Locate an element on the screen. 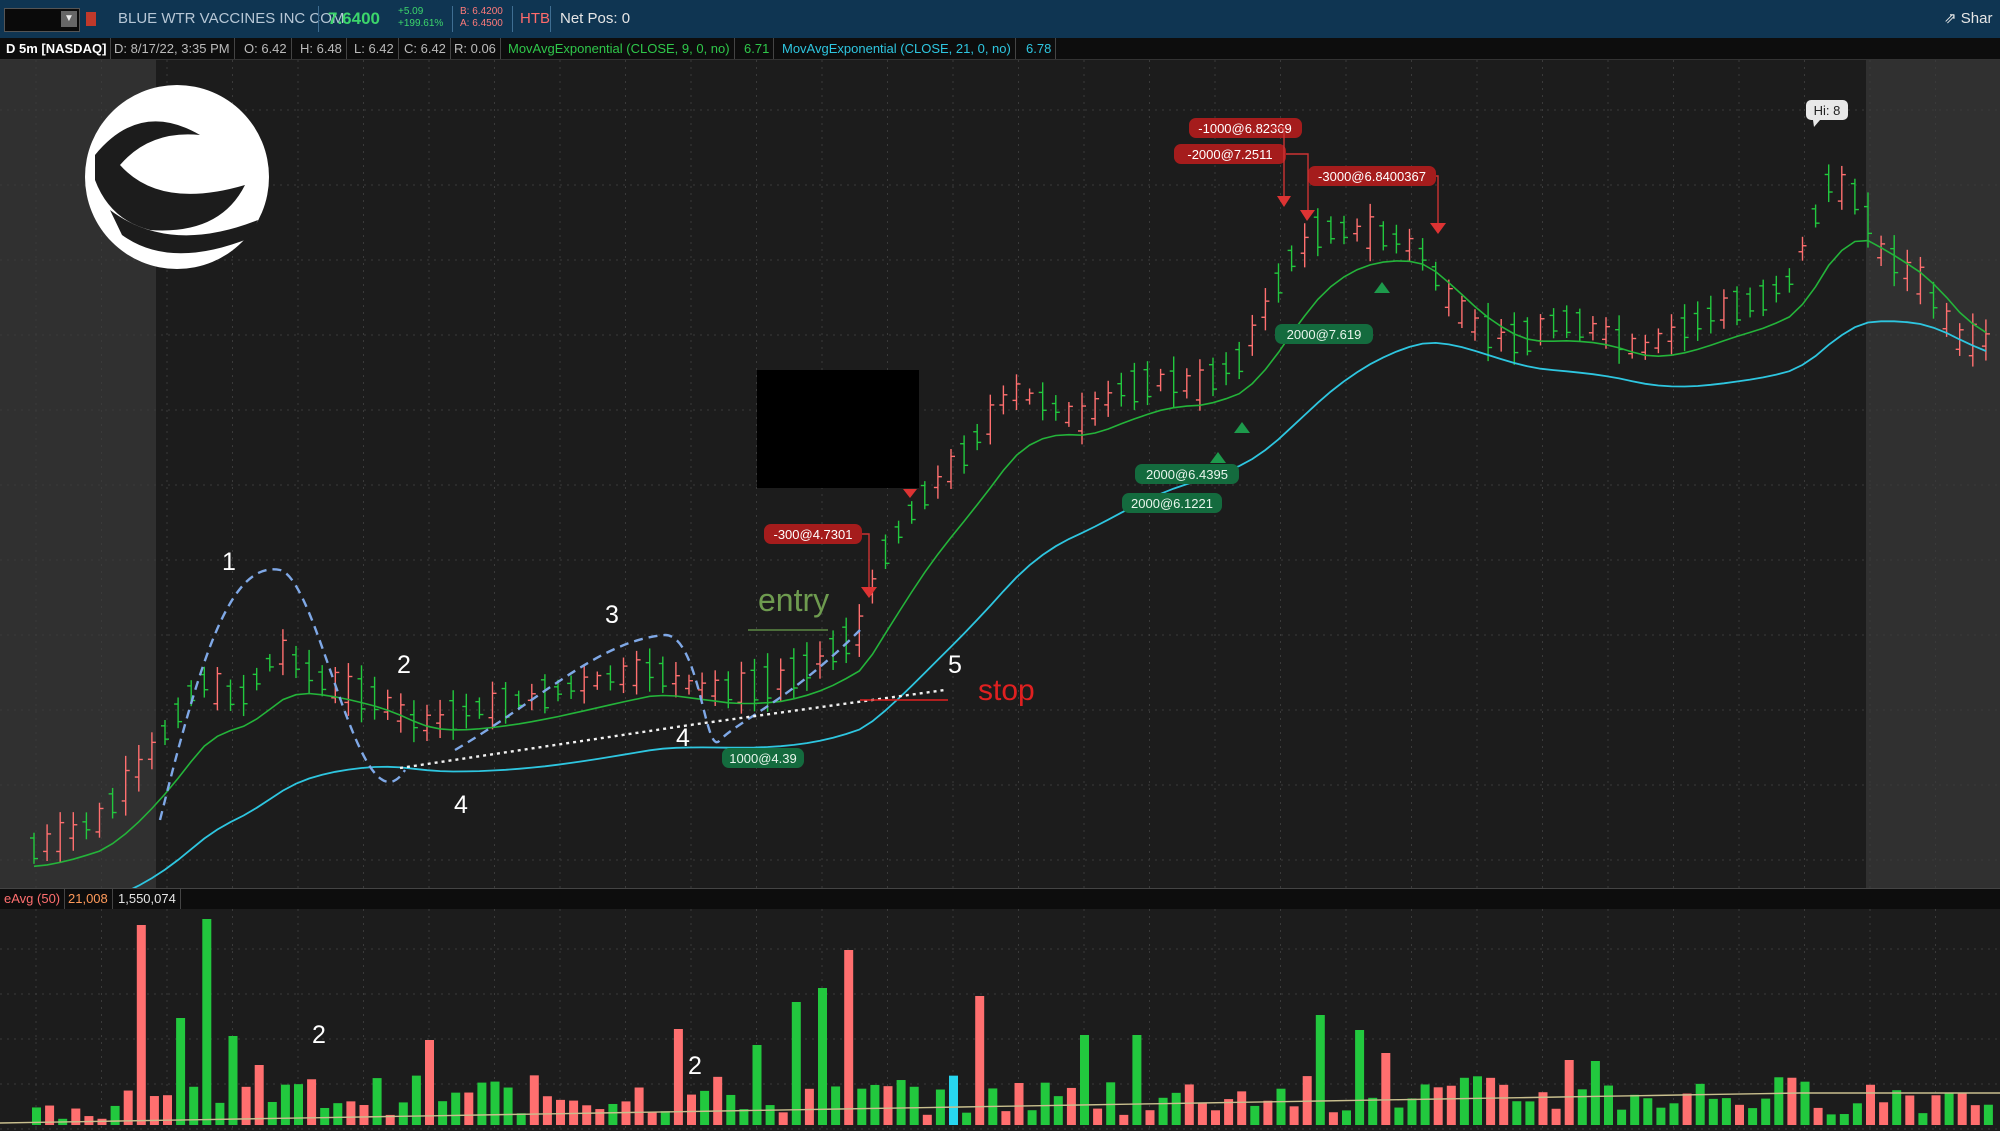 The image size is (2000, 1131). volume-avg-value: 21,008 is located at coordinates (88, 899).